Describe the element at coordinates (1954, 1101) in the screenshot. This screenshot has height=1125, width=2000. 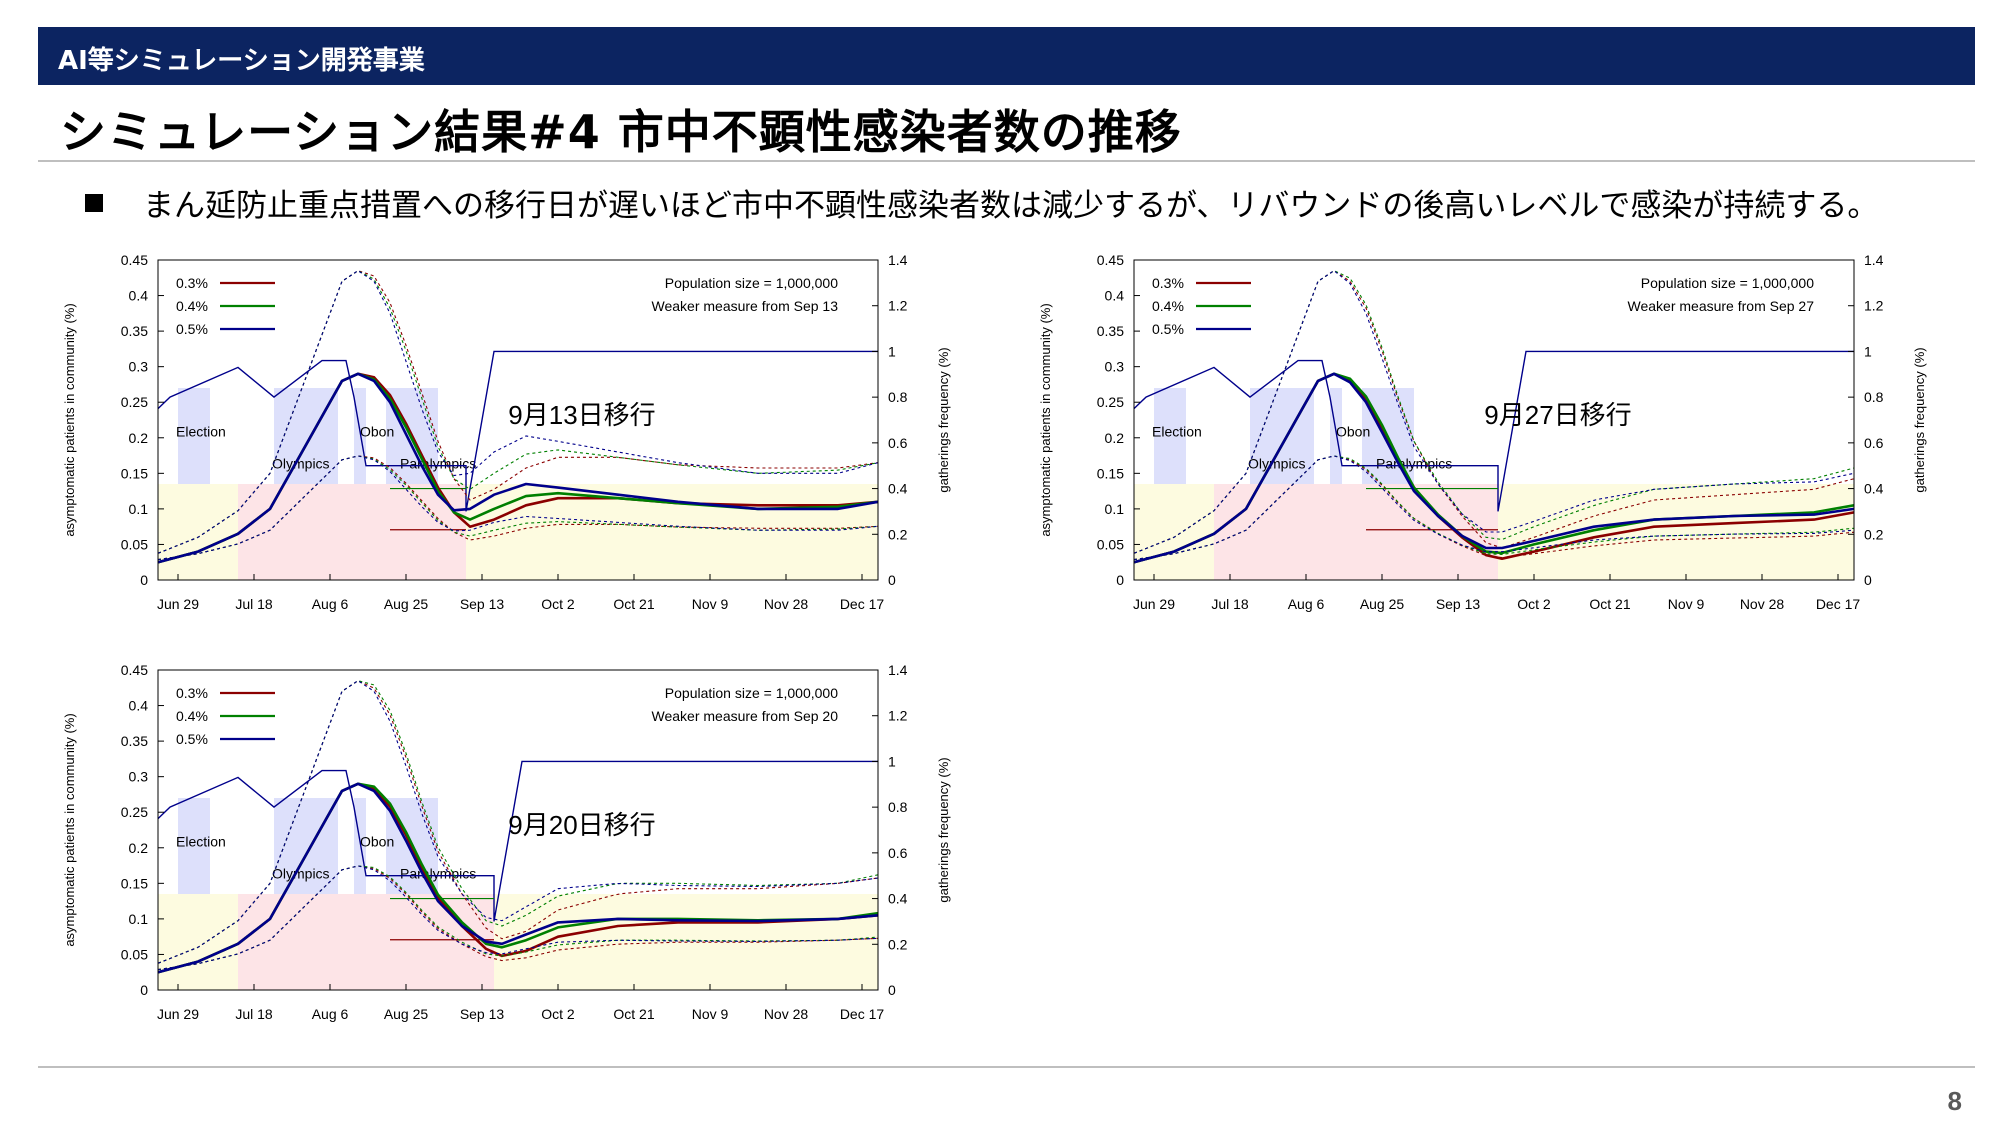
I see `page-number: 8` at that location.